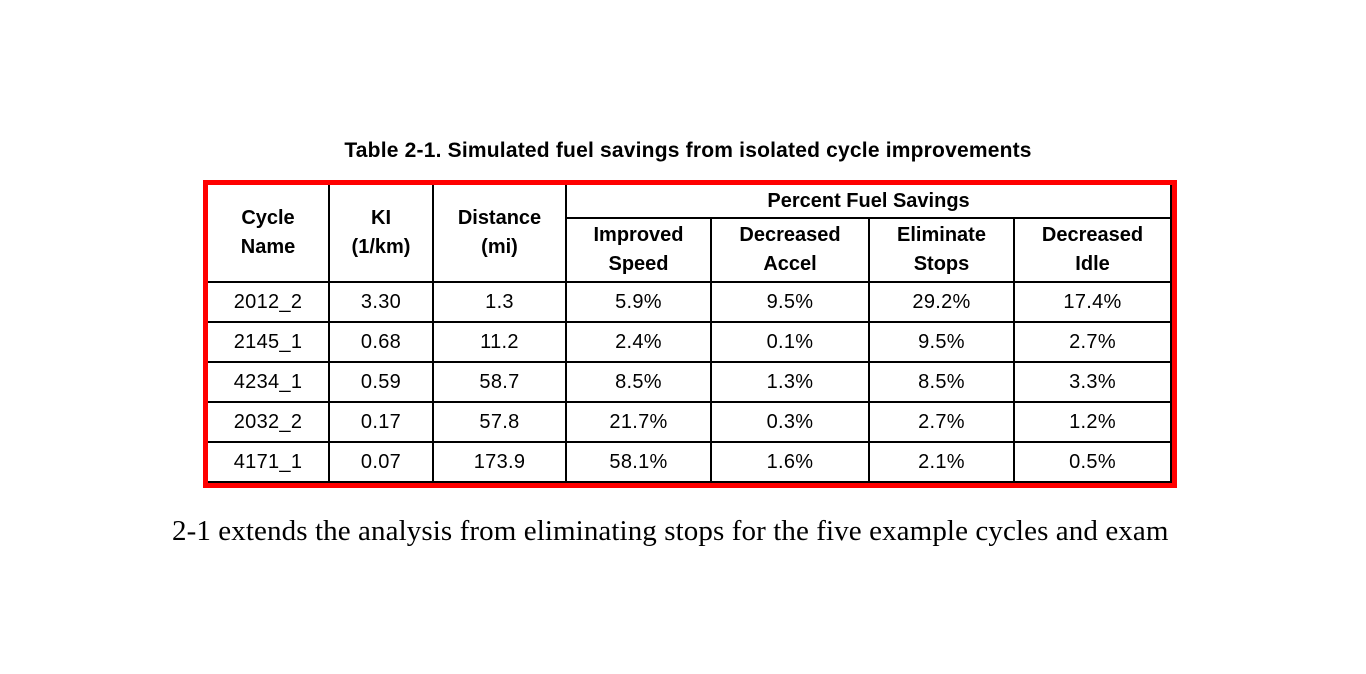 The width and height of the screenshot is (1366, 674). What do you see at coordinates (941, 382) in the screenshot?
I see `cell-eliminate-stops: 8.5%` at bounding box center [941, 382].